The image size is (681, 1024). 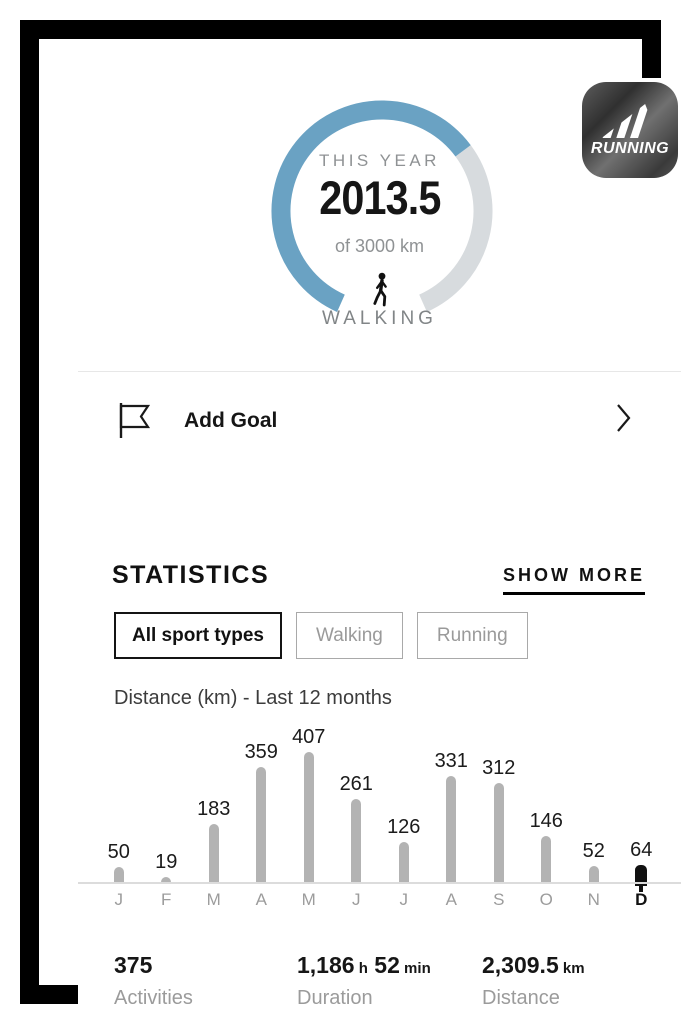 I want to click on chart-bar-column-1: 19, so click(x=167, y=867).